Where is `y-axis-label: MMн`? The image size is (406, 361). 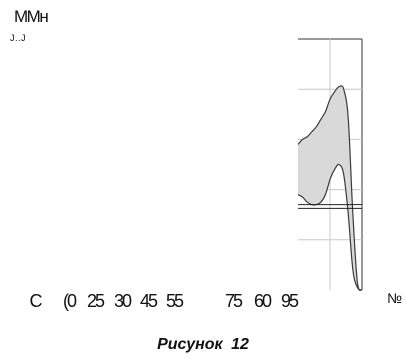
y-axis-label: MMн is located at coordinates (31, 16).